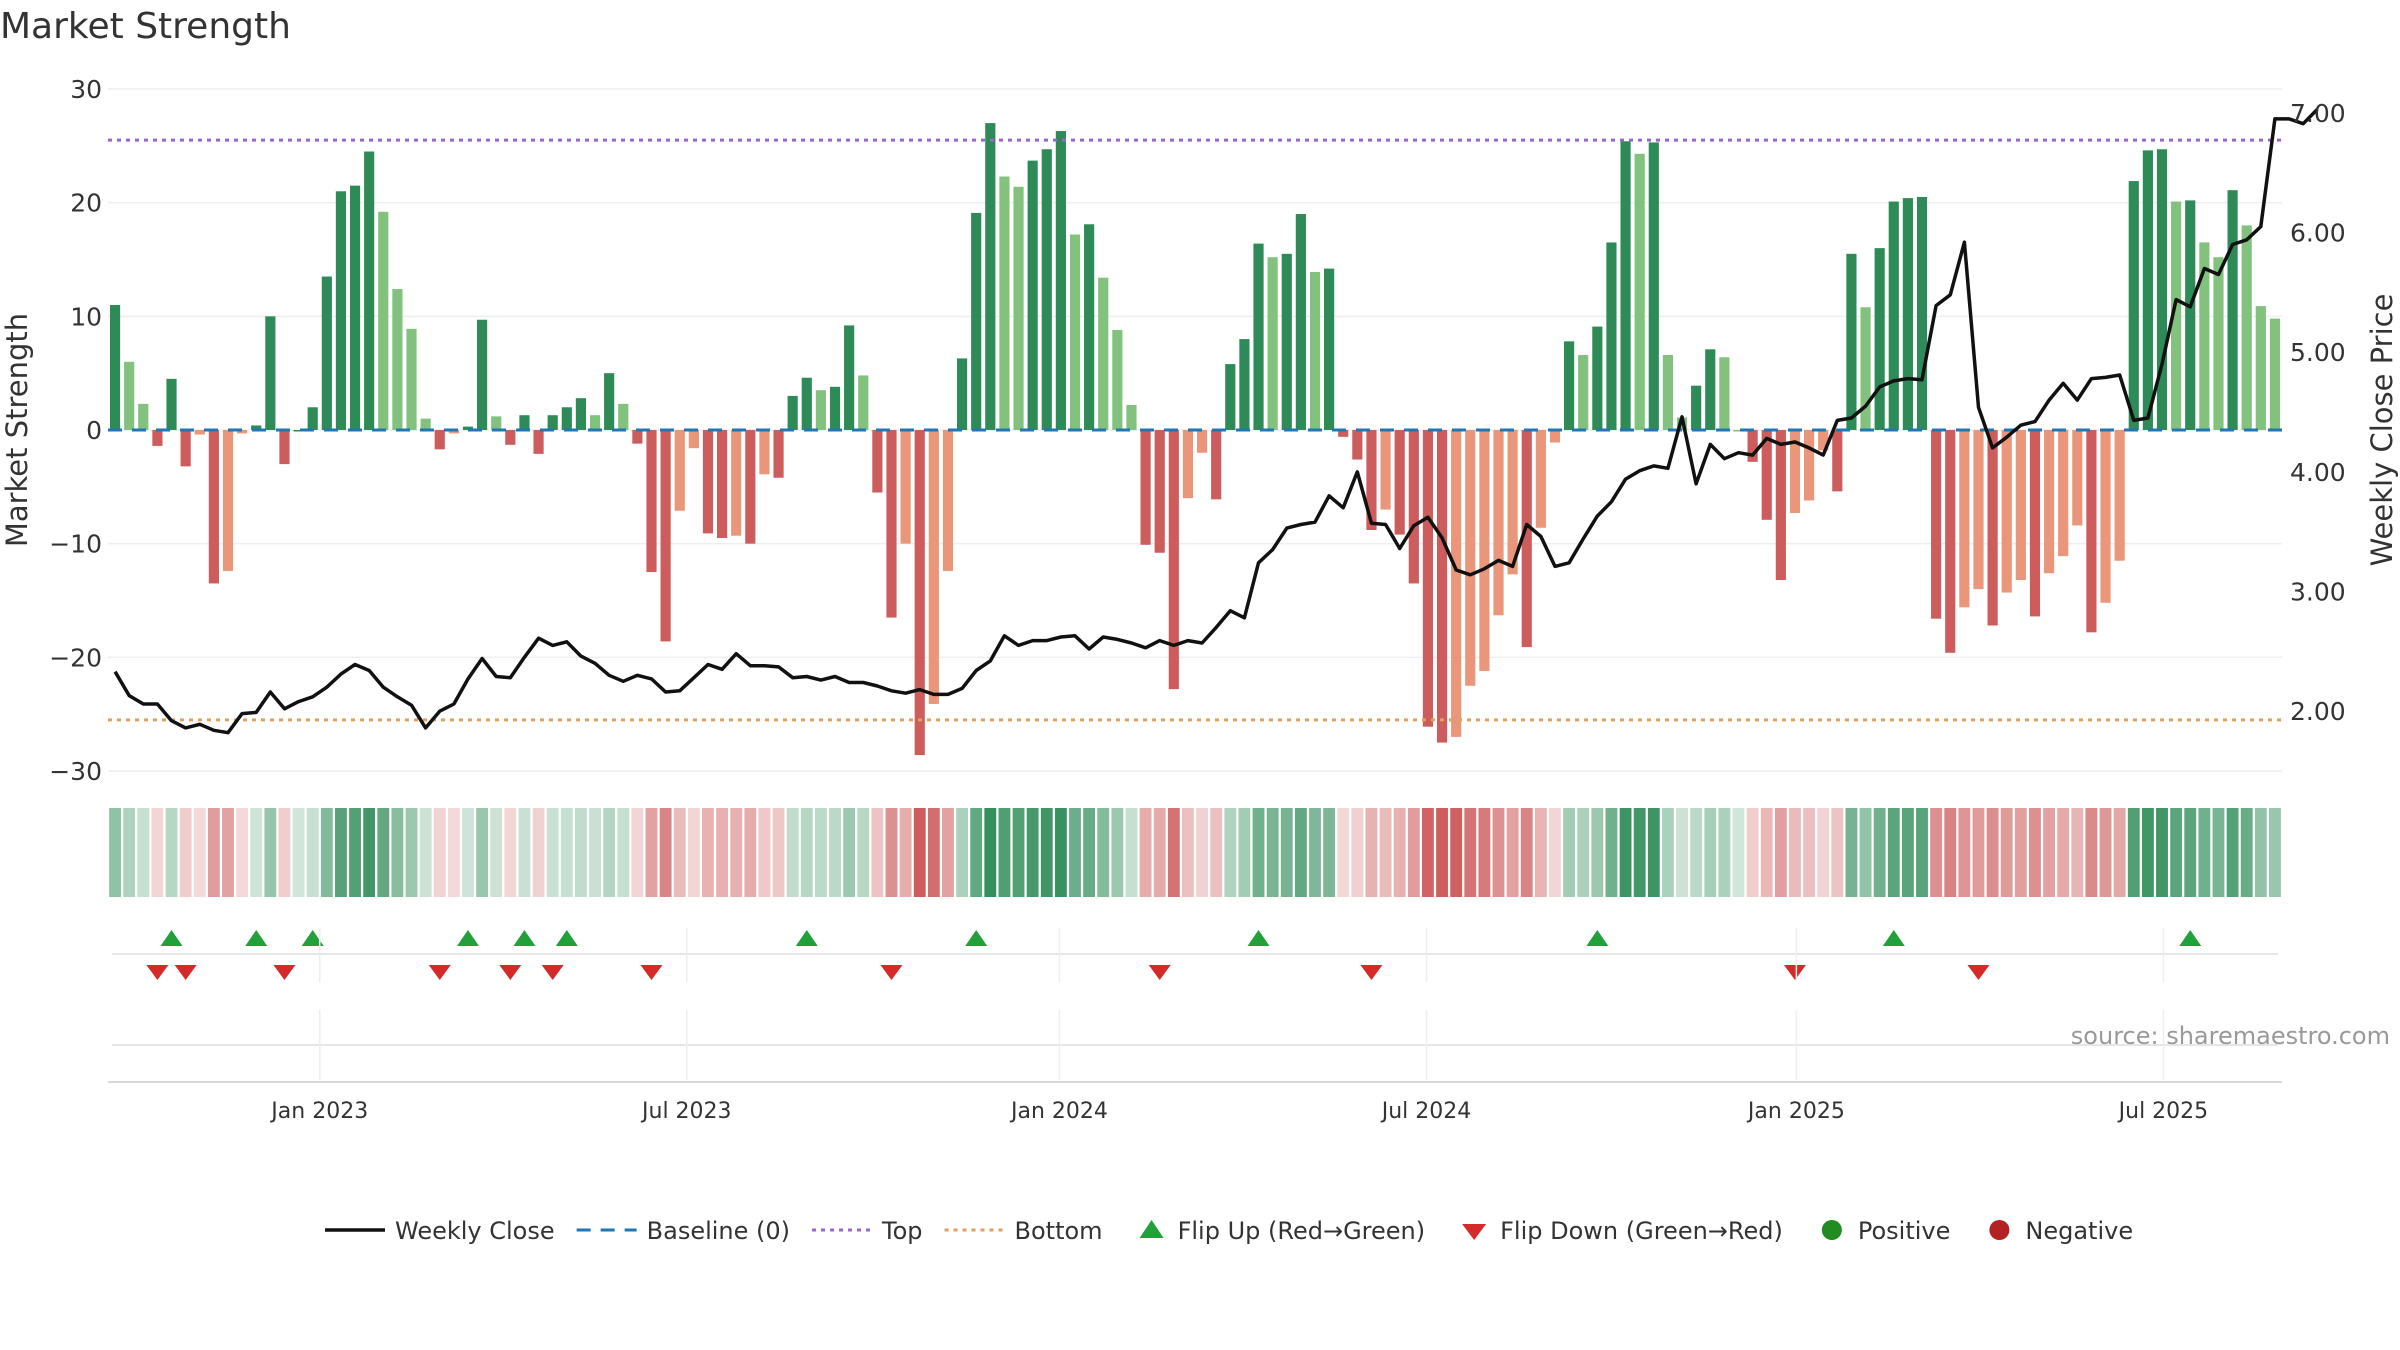 This screenshot has height=1350, width=2400. Describe the element at coordinates (75, 657) in the screenshot. I see `y-left-tick-label: −20` at that location.